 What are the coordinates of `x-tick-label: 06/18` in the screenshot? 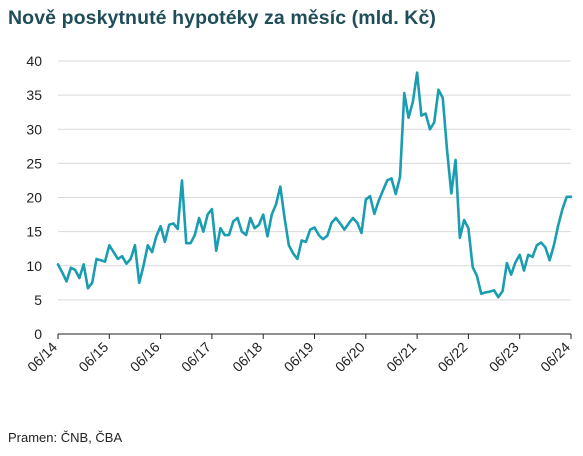 It's located at (247, 357).